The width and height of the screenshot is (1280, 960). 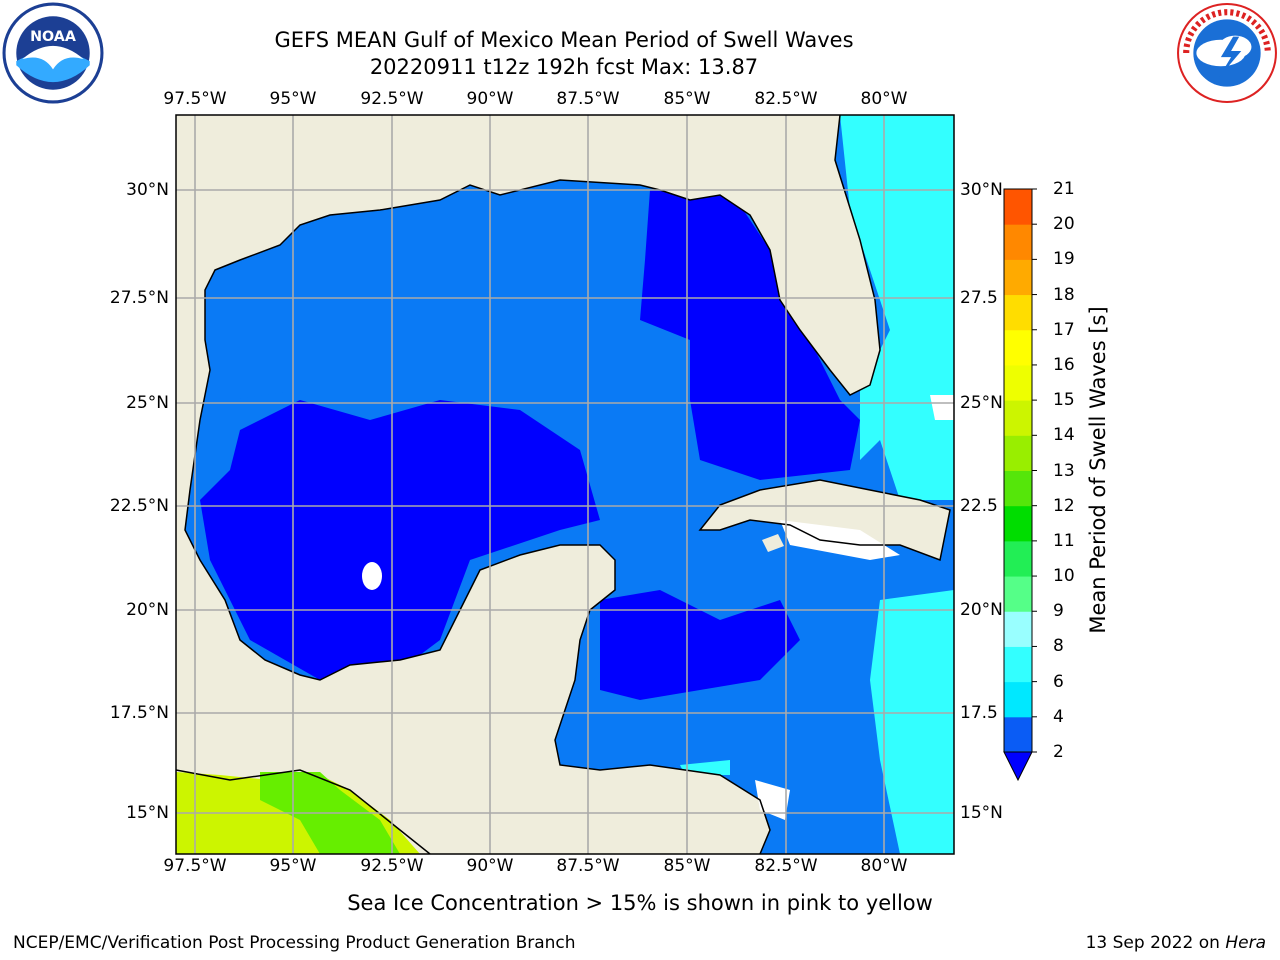 What do you see at coordinates (979, 506) in the screenshot?
I see `lat-tick-right: 22.5` at bounding box center [979, 506].